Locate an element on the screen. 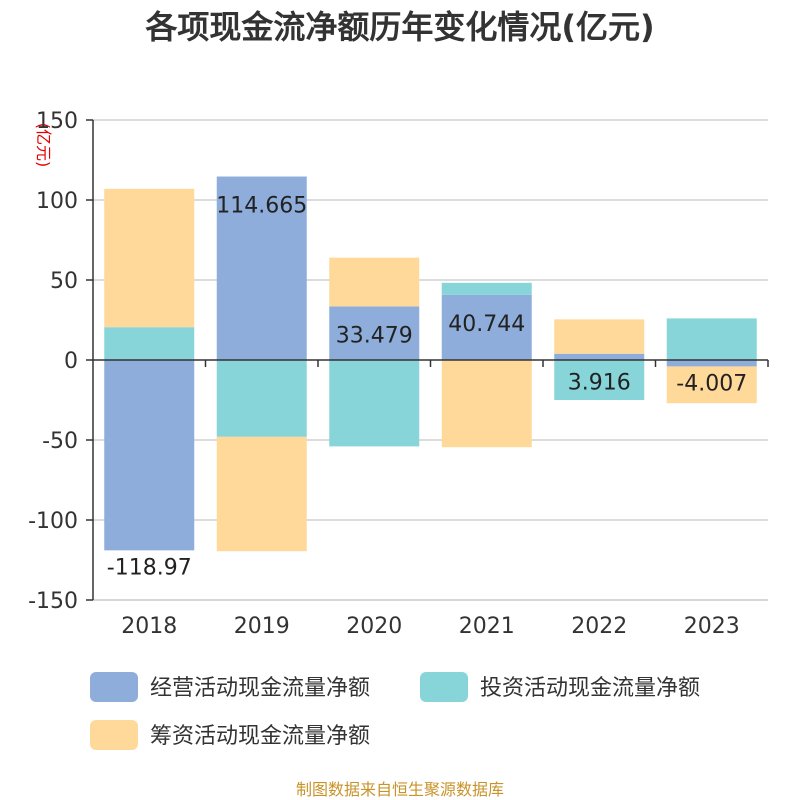 This screenshot has width=800, height=800. source-note: 制图数据来自恒生聚源数据库 is located at coordinates (400, 789).